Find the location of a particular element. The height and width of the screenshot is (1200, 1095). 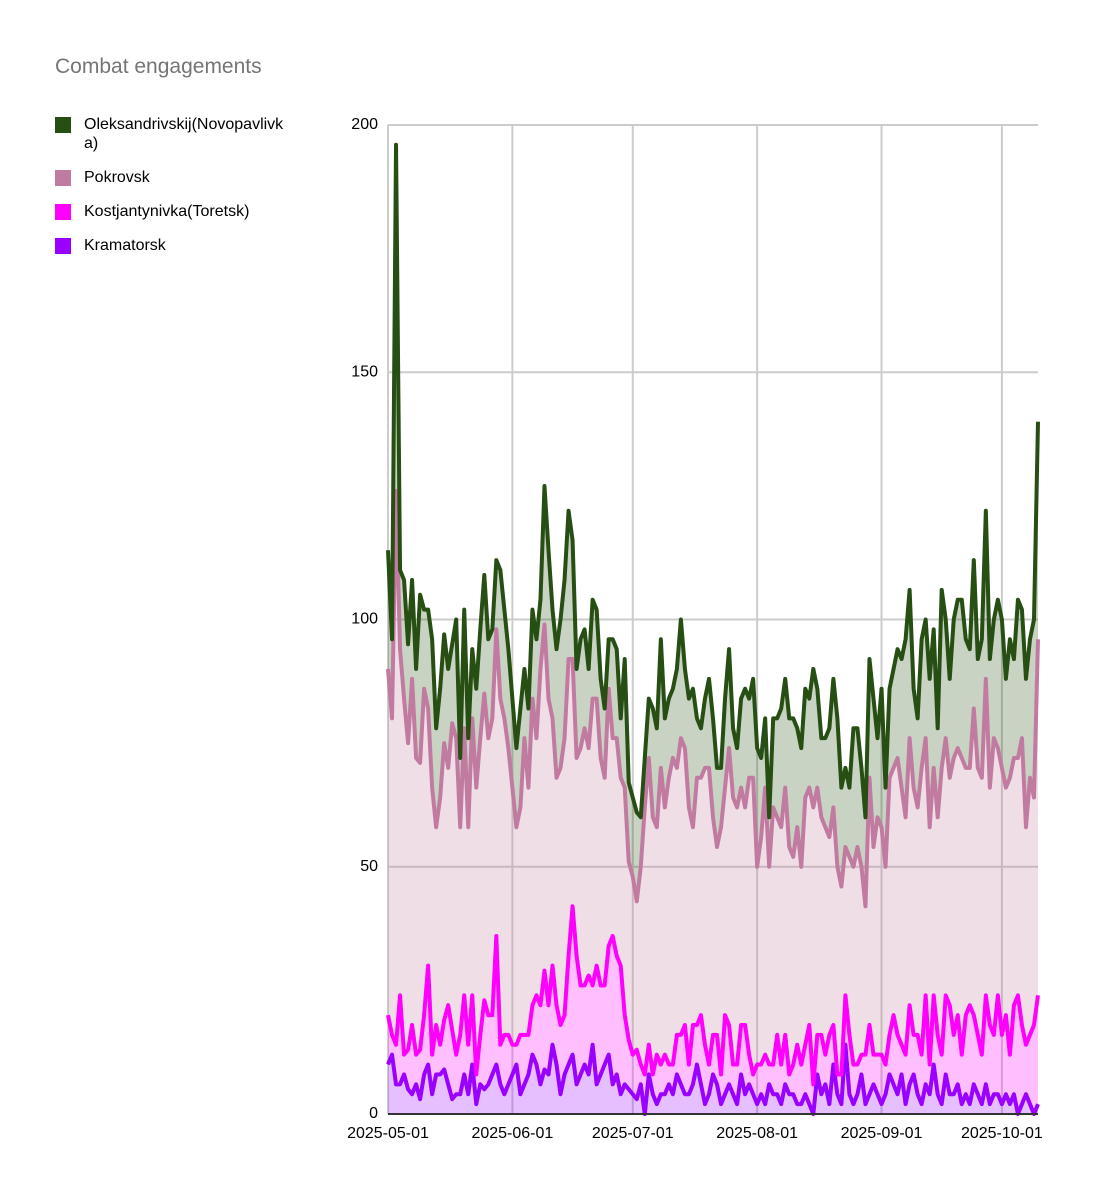

legend-item: Kostjantynivka(Toretsk) is located at coordinates (170, 211).